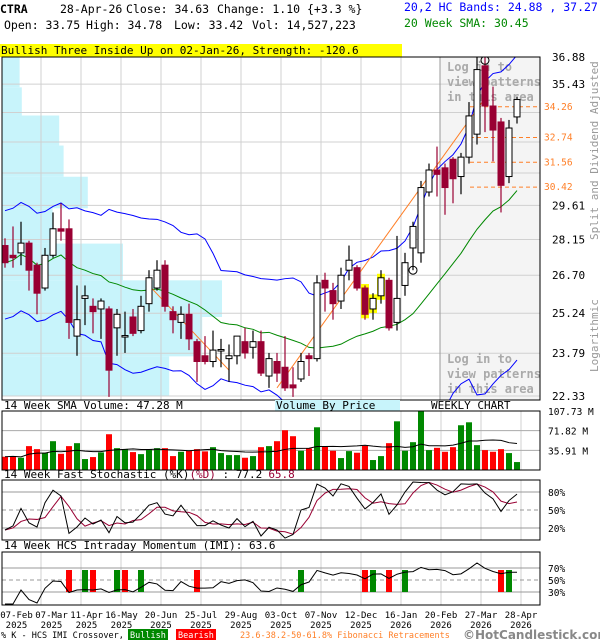  Describe the element at coordinates (261, 583) in the screenshot. I see `imi-line` at that location.